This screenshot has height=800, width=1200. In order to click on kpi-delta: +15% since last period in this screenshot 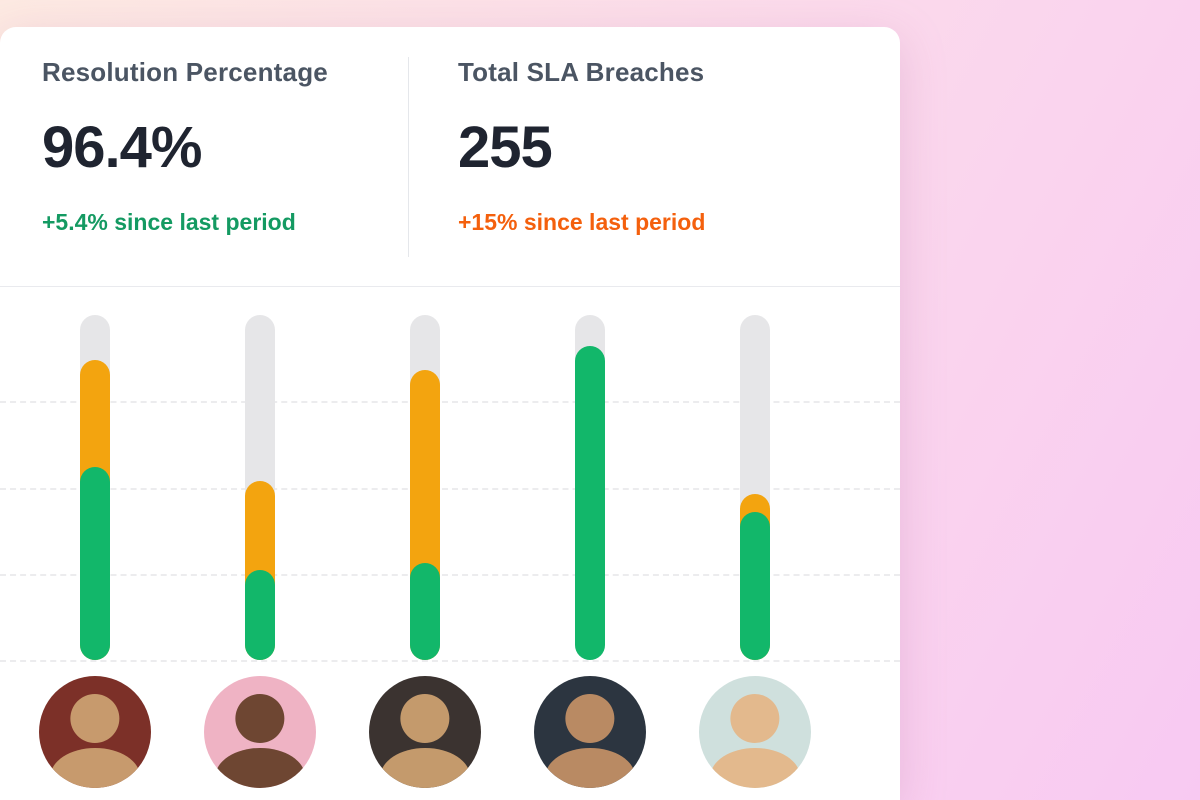, I will do `click(582, 222)`.